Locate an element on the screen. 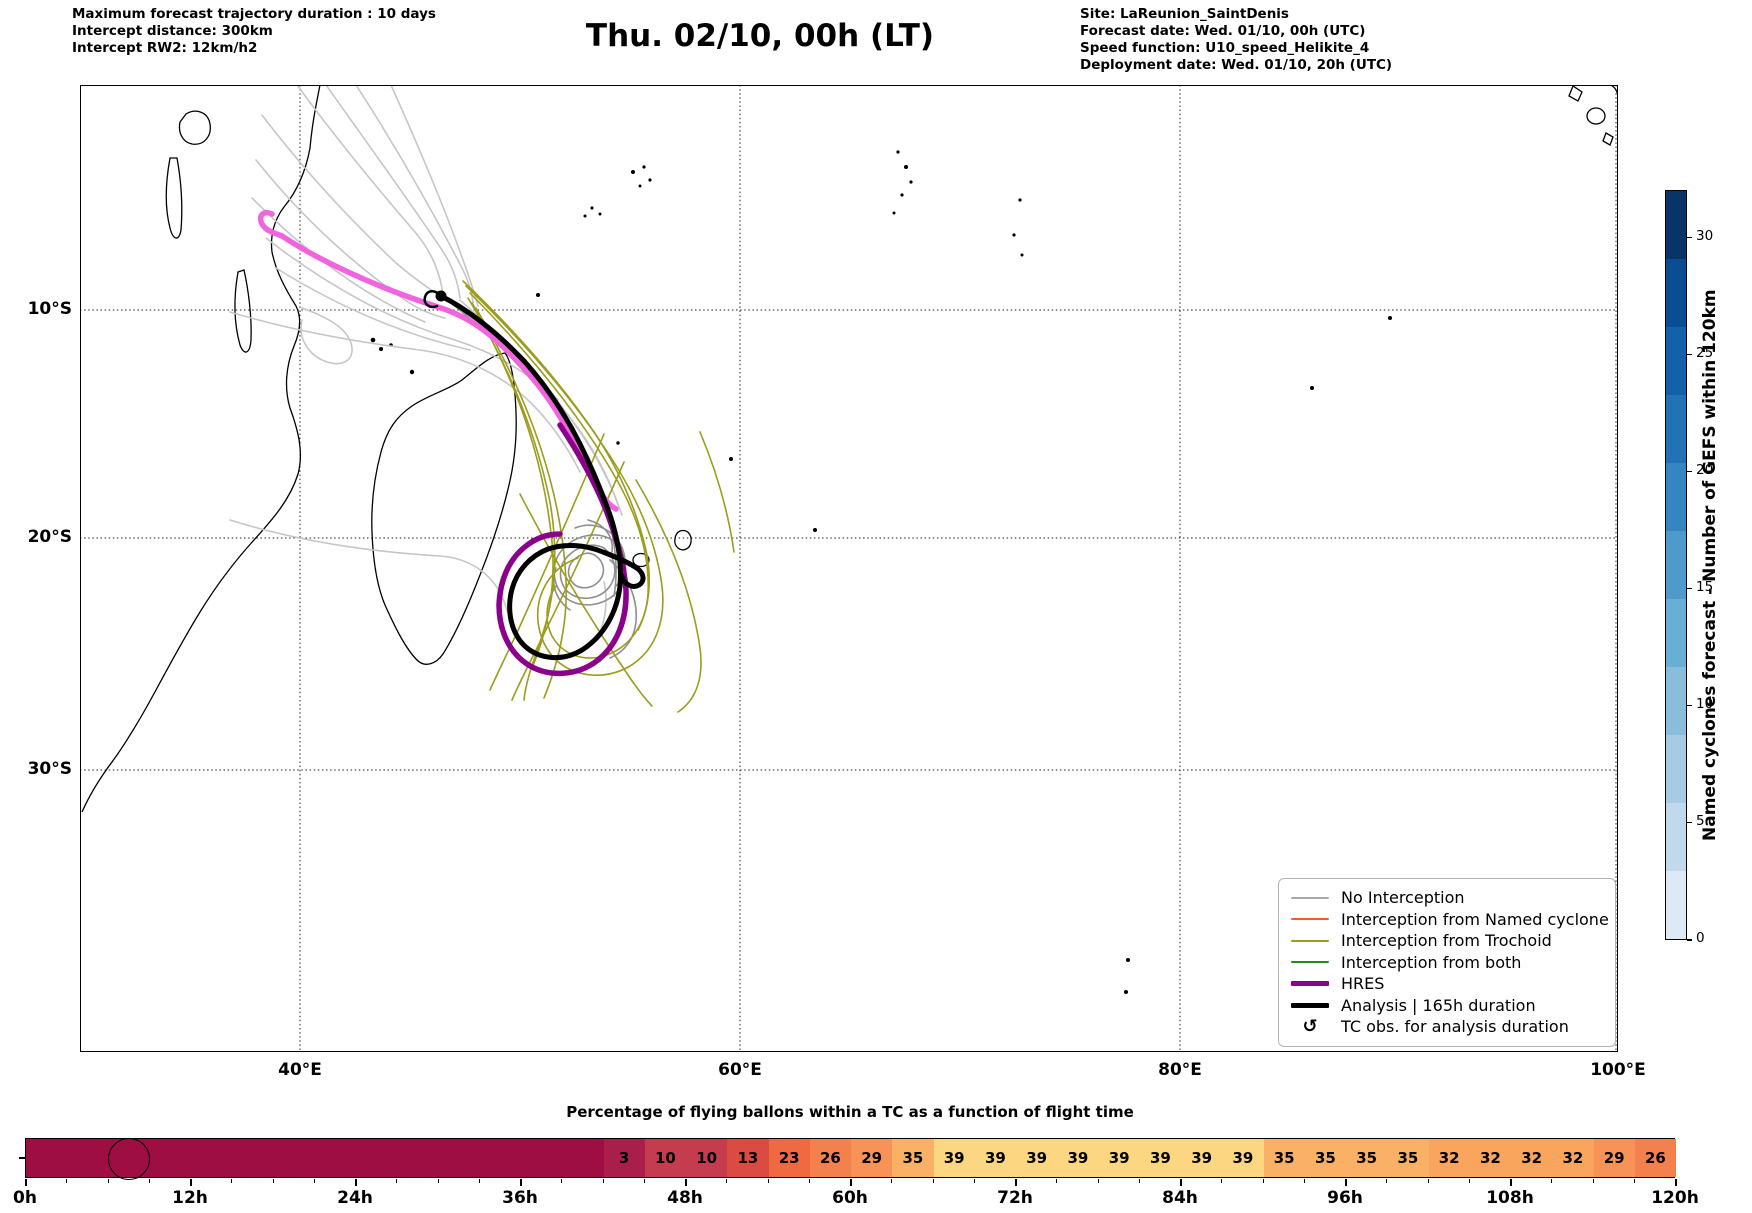  time-tick-label: 84h is located at coordinates (1180, 1198).